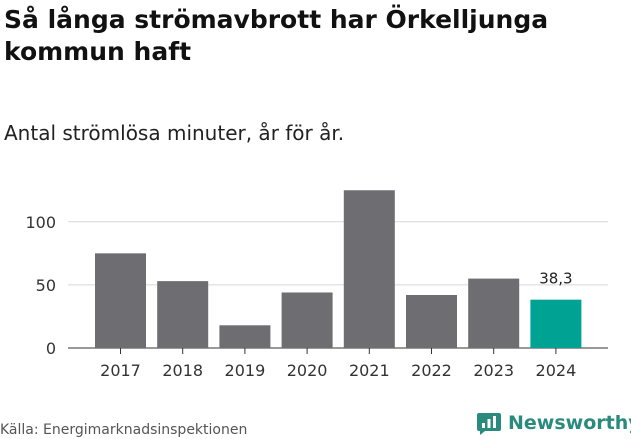 Image resolution: width=631 pixels, height=439 pixels. What do you see at coordinates (183, 314) in the screenshot?
I see `bar-2018` at bounding box center [183, 314].